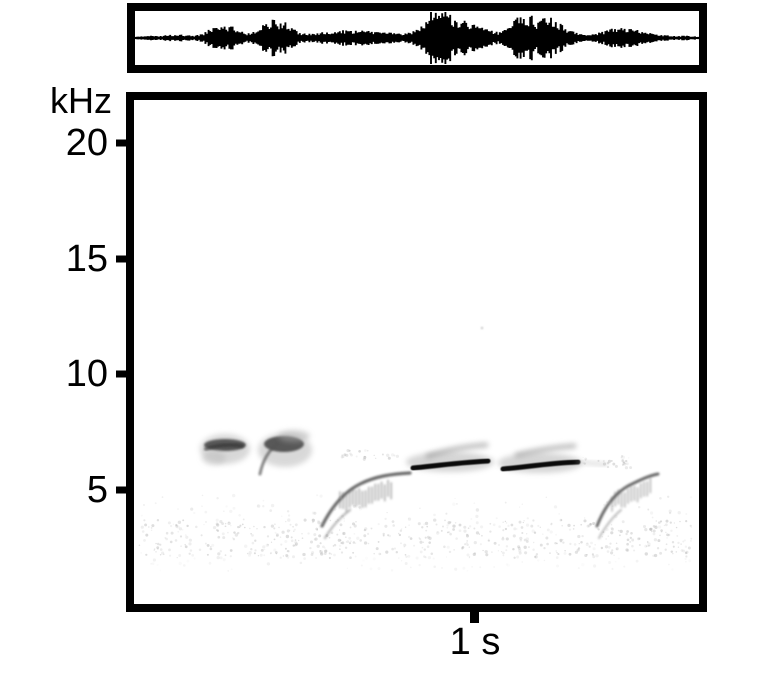 The image size is (784, 688). Describe the element at coordinates (475, 642) in the screenshot. I see `x-scale-label: 1 s` at that location.